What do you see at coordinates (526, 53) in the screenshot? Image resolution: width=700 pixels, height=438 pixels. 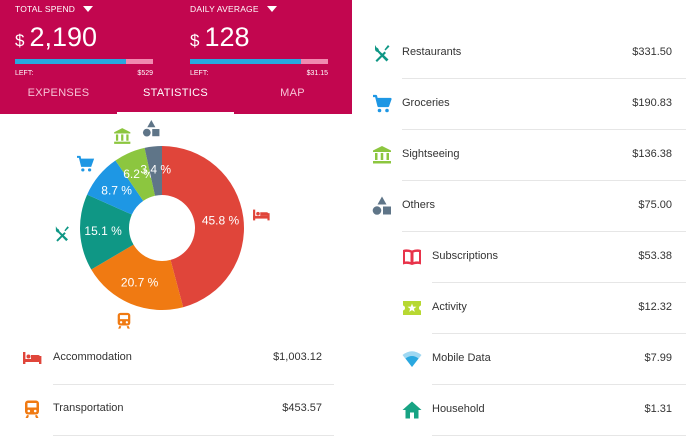 I see `list-item-restaurants: Restaurants $331.50` at bounding box center [526, 53].